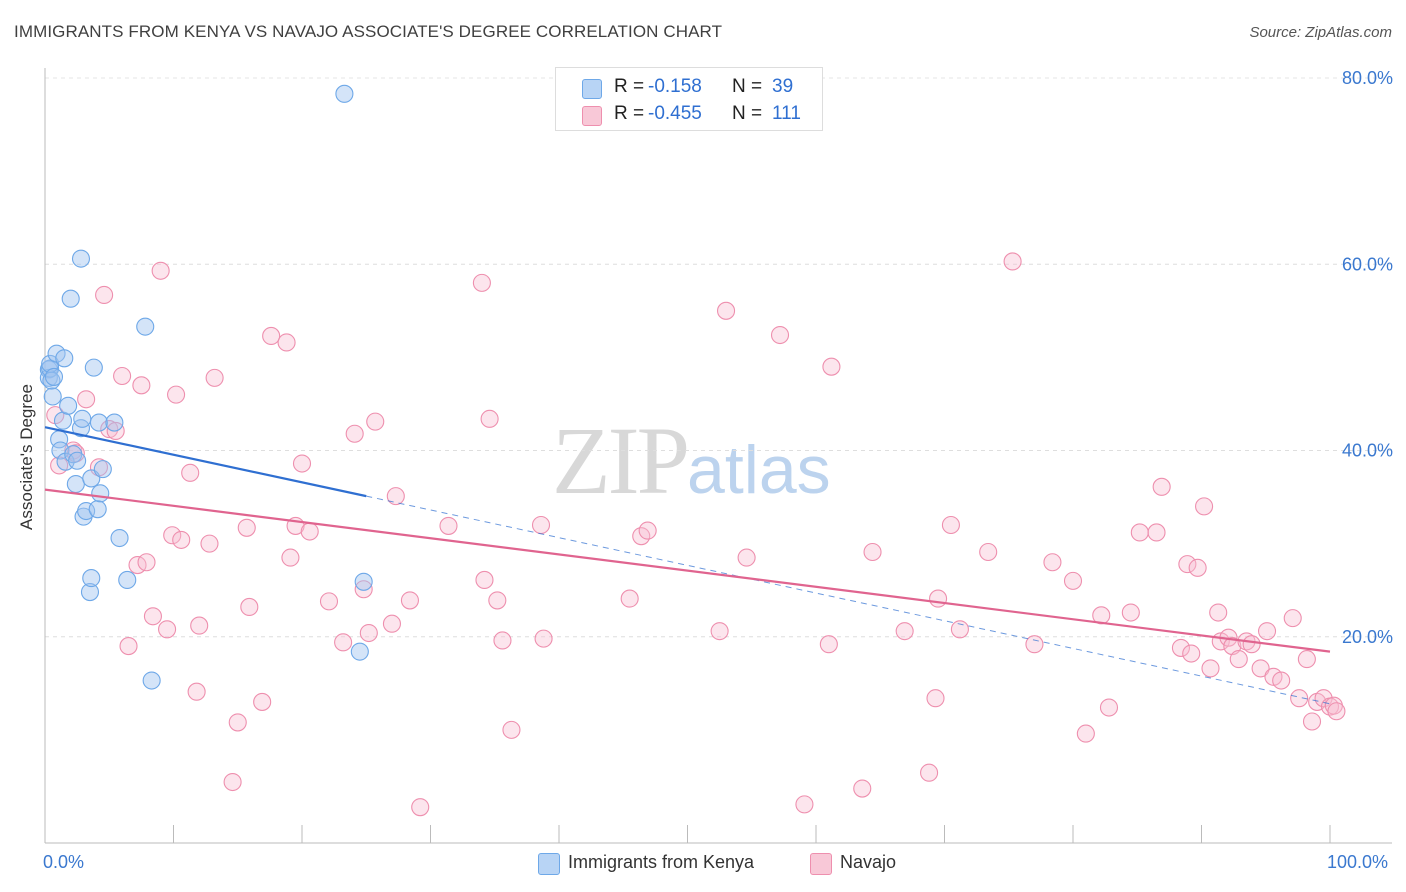 The height and width of the screenshot is (892, 1406). What do you see at coordinates (205, 462) in the screenshot?
I see `trendline-kenya` at bounding box center [205, 462].